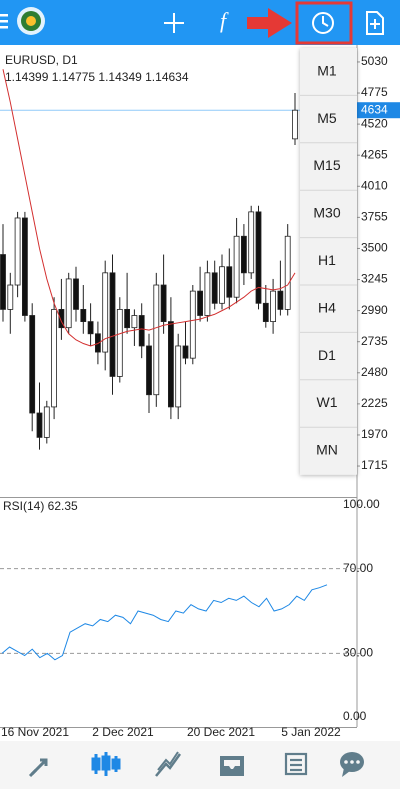 The image size is (400, 789). What do you see at coordinates (35, 732) in the screenshot?
I see `date-label: 16 Nov 2021` at bounding box center [35, 732].